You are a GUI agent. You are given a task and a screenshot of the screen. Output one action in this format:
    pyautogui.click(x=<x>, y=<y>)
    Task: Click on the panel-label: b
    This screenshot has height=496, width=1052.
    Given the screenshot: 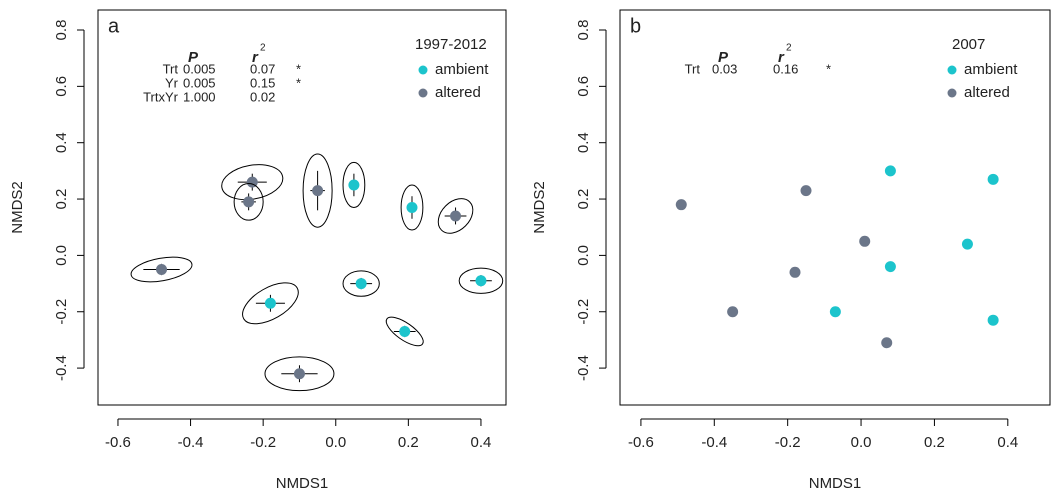 What is the action you would take?
    pyautogui.click(x=635, y=26)
    